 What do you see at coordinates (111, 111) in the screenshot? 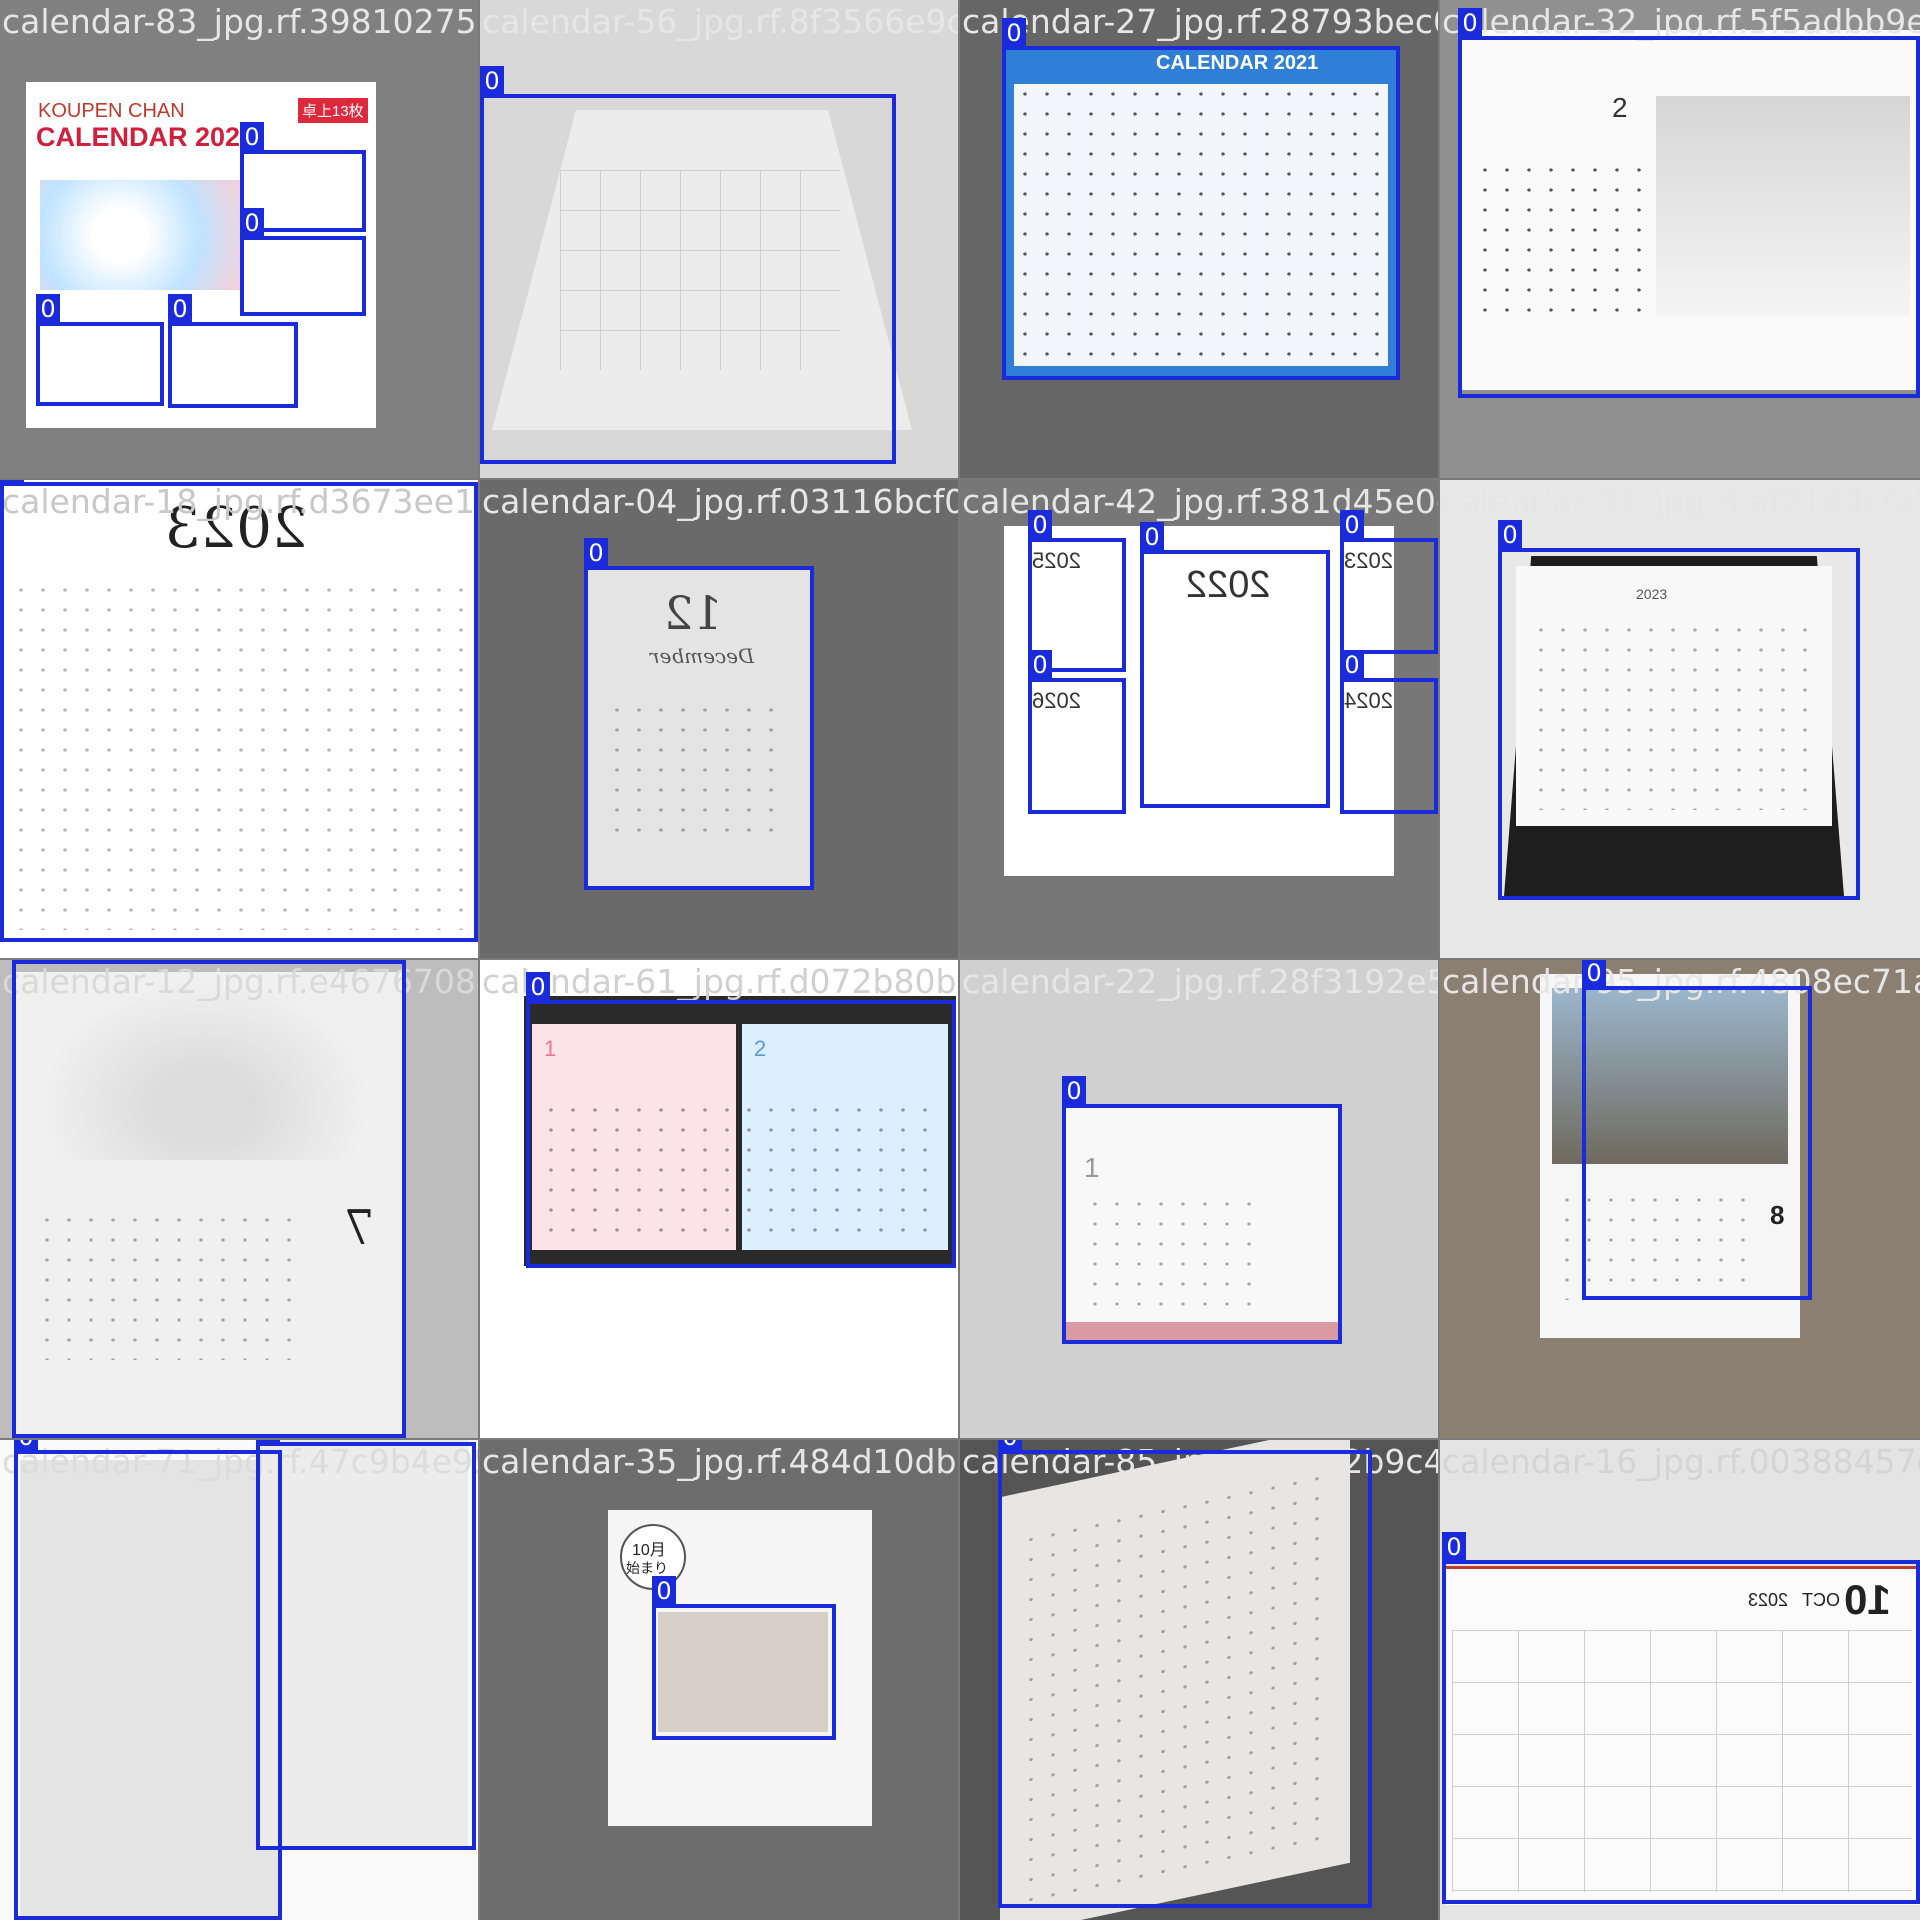
I see `calendar-brand: KOUPEN CHAN` at bounding box center [111, 111].